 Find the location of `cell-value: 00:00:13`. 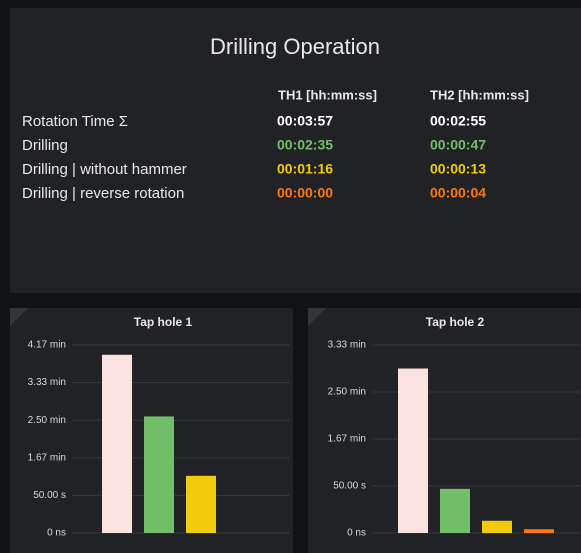

cell-value: 00:00:13 is located at coordinates (458, 169).